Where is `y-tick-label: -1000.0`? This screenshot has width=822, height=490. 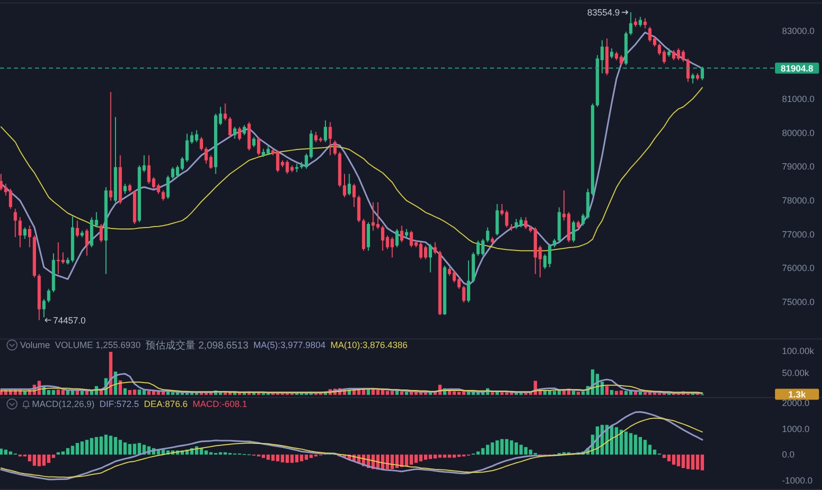
y-tick-label: -1000.0 is located at coordinates (797, 481).